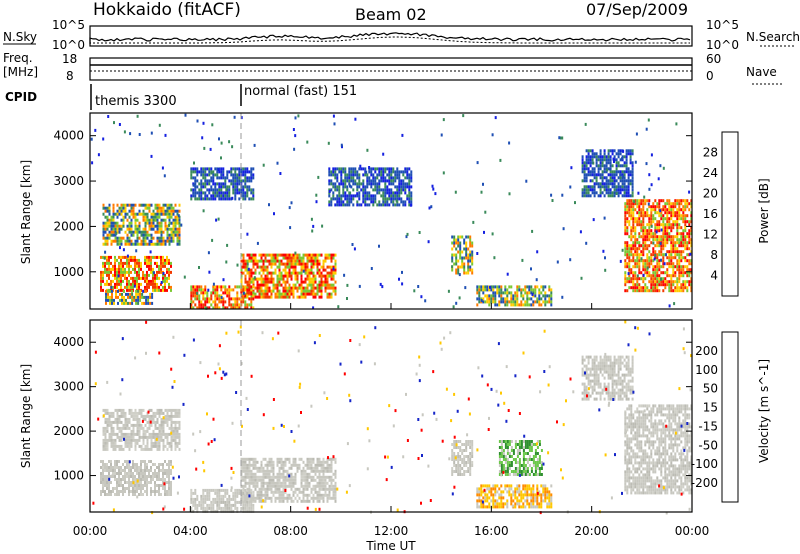 Image resolution: width=800 pixels, height=554 pixels. I want to click on y-tick-label: 1000, so click(68, 272).